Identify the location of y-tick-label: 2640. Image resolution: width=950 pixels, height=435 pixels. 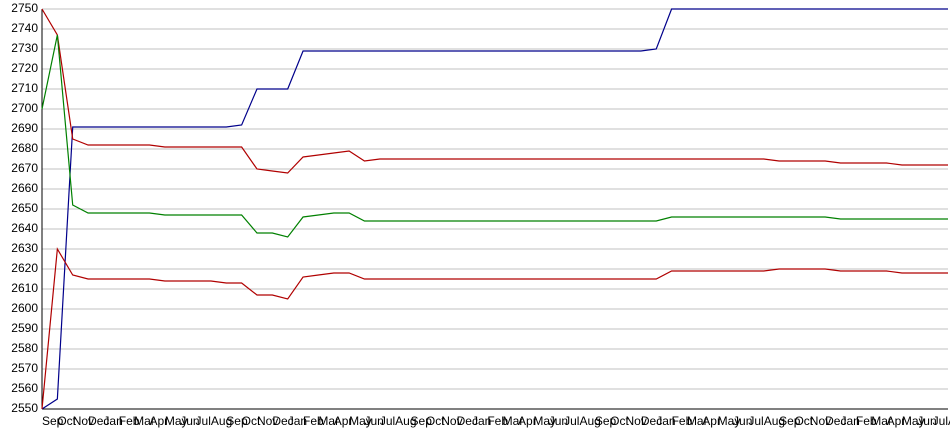
(24, 228).